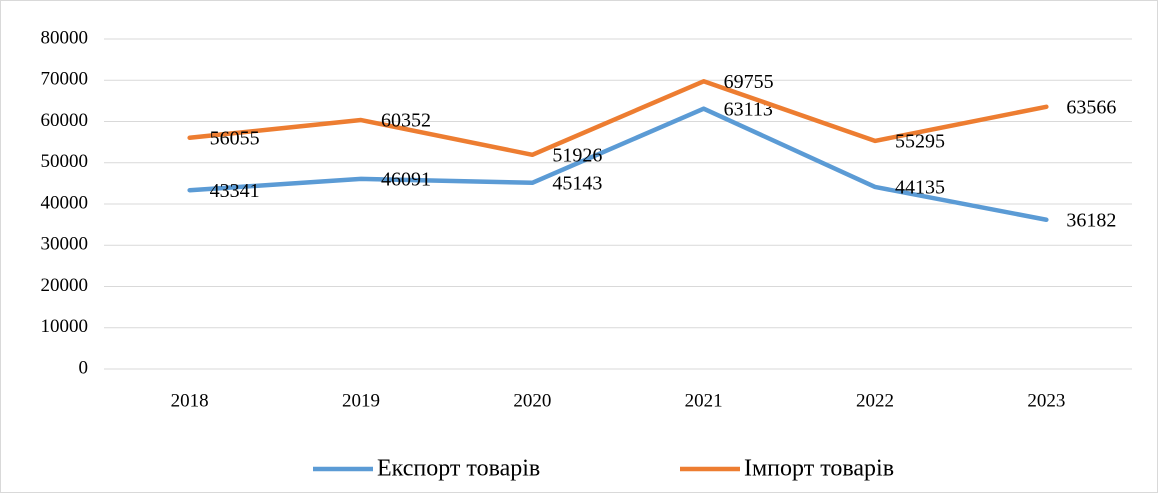 Image resolution: width=1159 pixels, height=499 pixels. Describe the element at coordinates (235, 191) in the screenshot. I see `data-label: 43341` at that location.